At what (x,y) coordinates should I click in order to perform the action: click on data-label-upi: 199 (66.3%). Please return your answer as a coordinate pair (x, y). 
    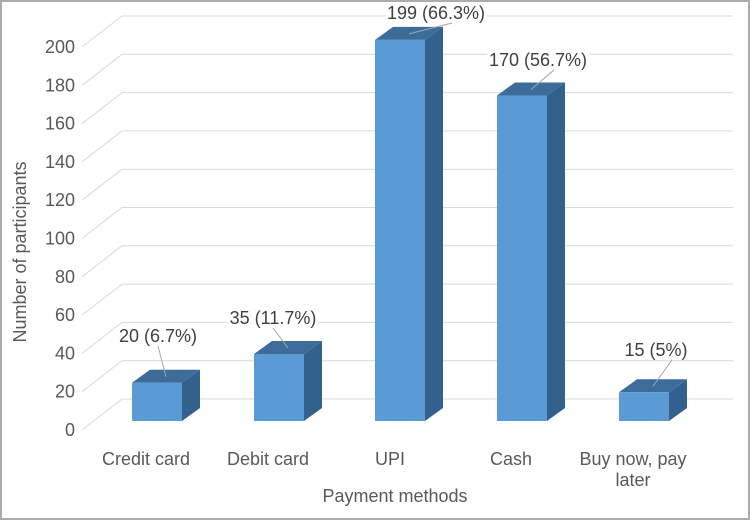
    Looking at the image, I should click on (436, 13).